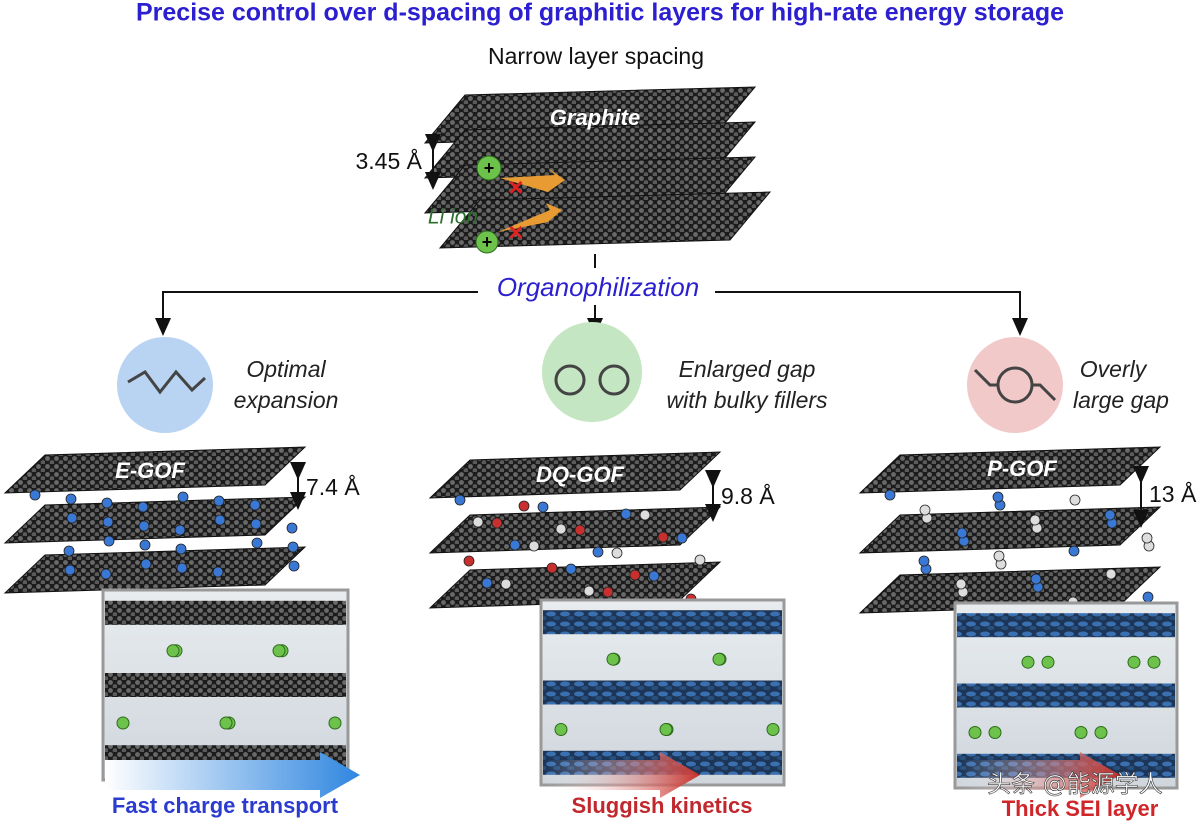 This screenshot has height=826, width=1200. I want to click on graphite-label: Graphite, so click(595, 117).